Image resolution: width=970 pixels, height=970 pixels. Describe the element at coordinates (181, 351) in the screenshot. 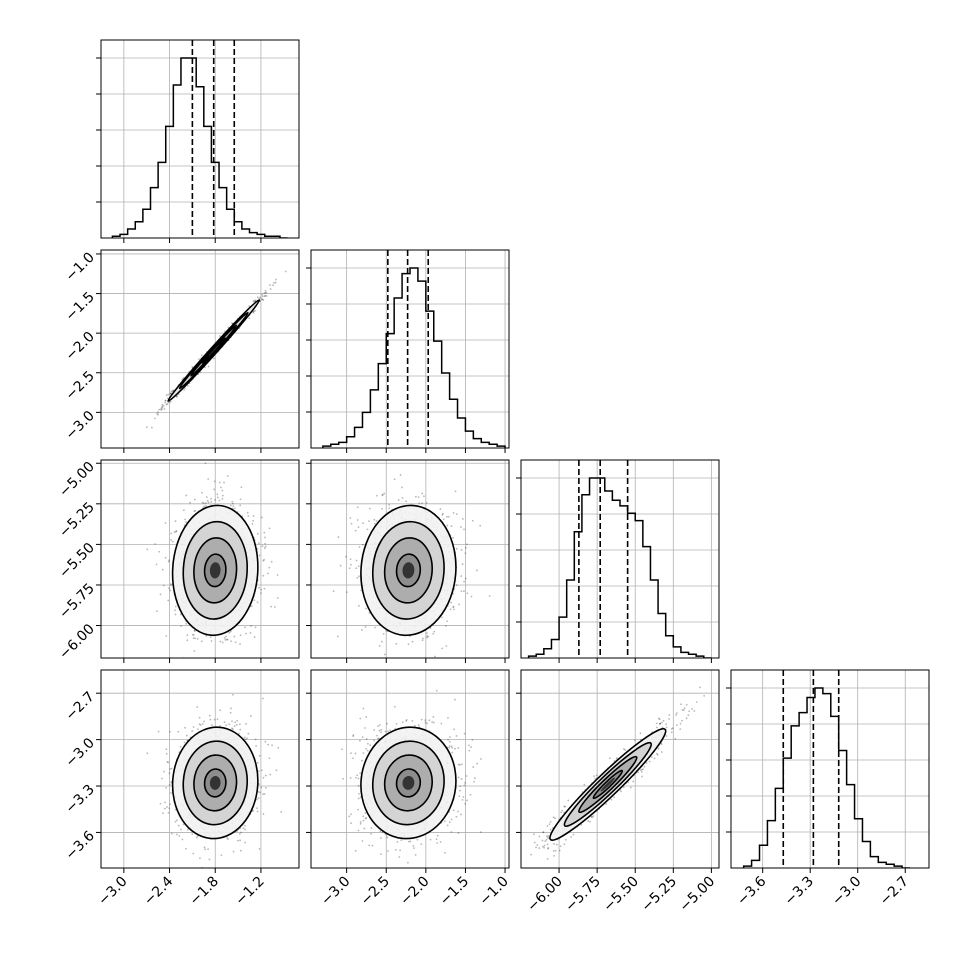

I see `panel-1-0: −3.0−2.5−2.0−1.5−1.0` at that location.